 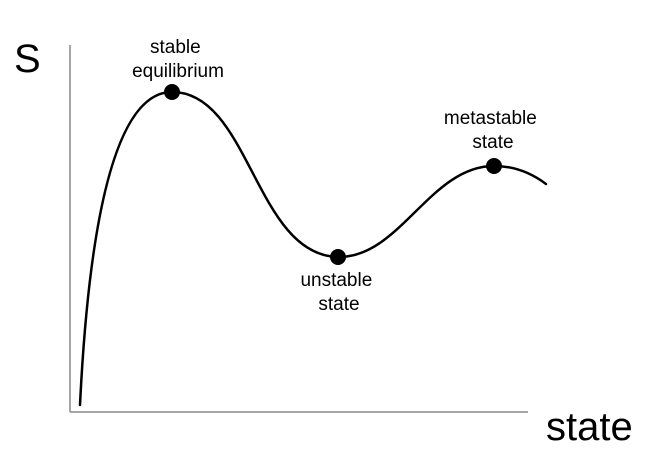 What do you see at coordinates (178, 59) in the screenshot?
I see `stable-equilibrium-label: stable equilibrium` at bounding box center [178, 59].